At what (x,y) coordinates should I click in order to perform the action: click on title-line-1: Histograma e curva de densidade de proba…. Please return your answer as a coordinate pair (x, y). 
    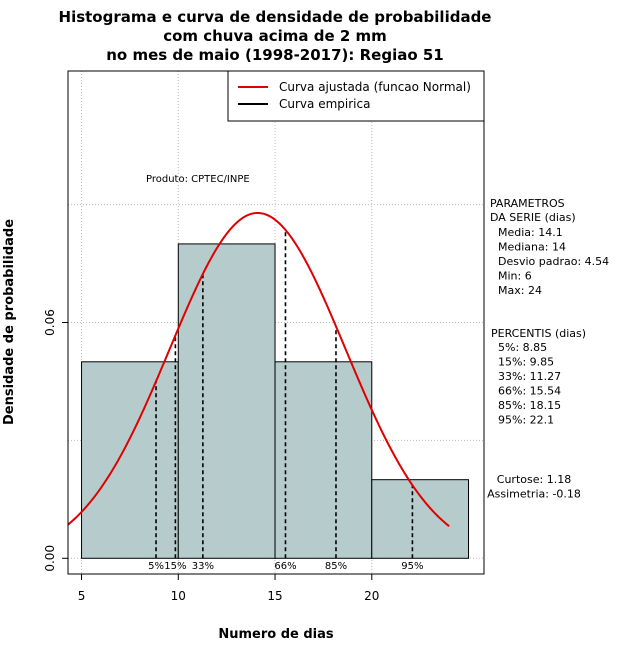
    Looking at the image, I should click on (275, 17).